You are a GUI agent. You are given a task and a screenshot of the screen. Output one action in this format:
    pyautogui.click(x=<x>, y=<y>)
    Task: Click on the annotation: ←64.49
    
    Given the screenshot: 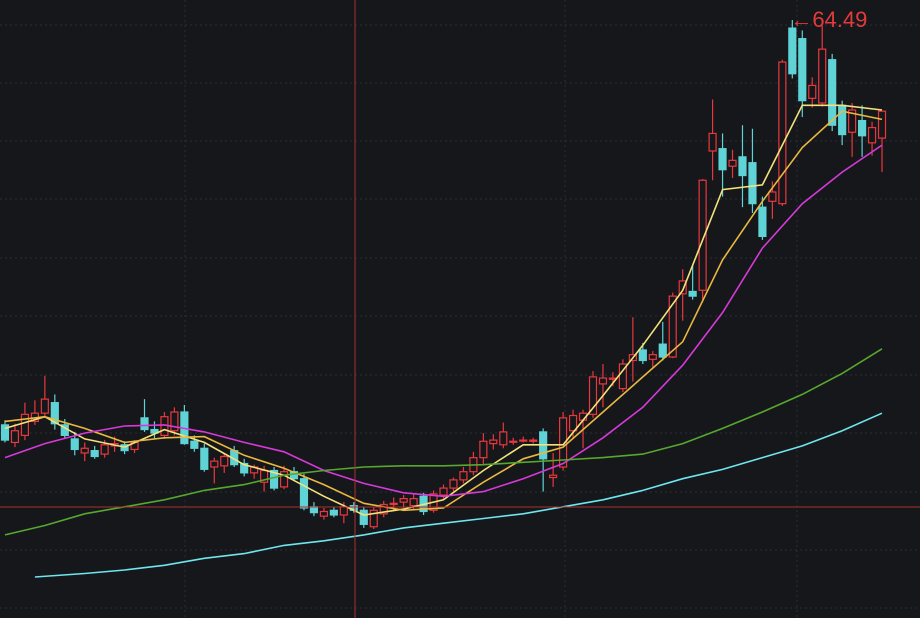 What is the action you would take?
    pyautogui.click(x=828, y=19)
    